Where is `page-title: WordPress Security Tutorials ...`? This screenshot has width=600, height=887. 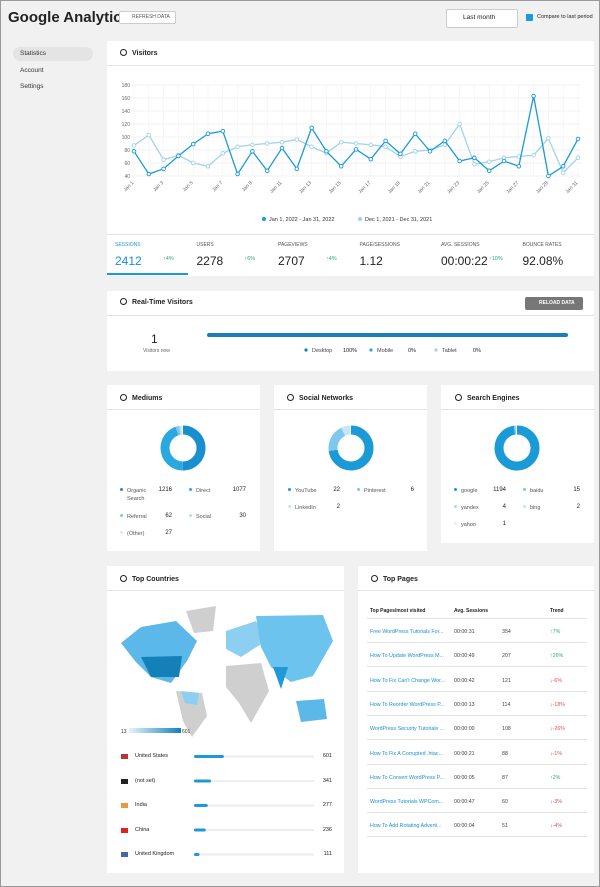 page-title: WordPress Security Tutorials ... is located at coordinates (407, 729).